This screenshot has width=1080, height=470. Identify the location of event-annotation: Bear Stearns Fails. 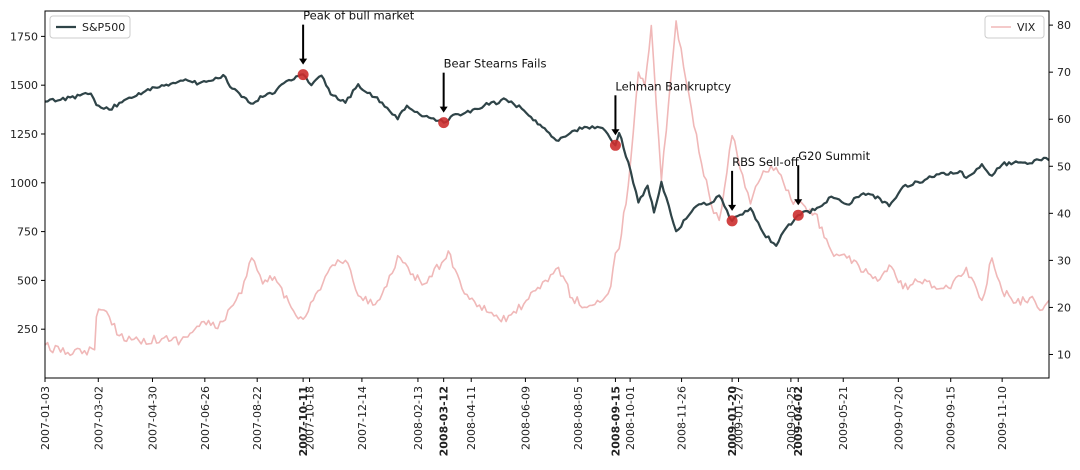
(495, 64).